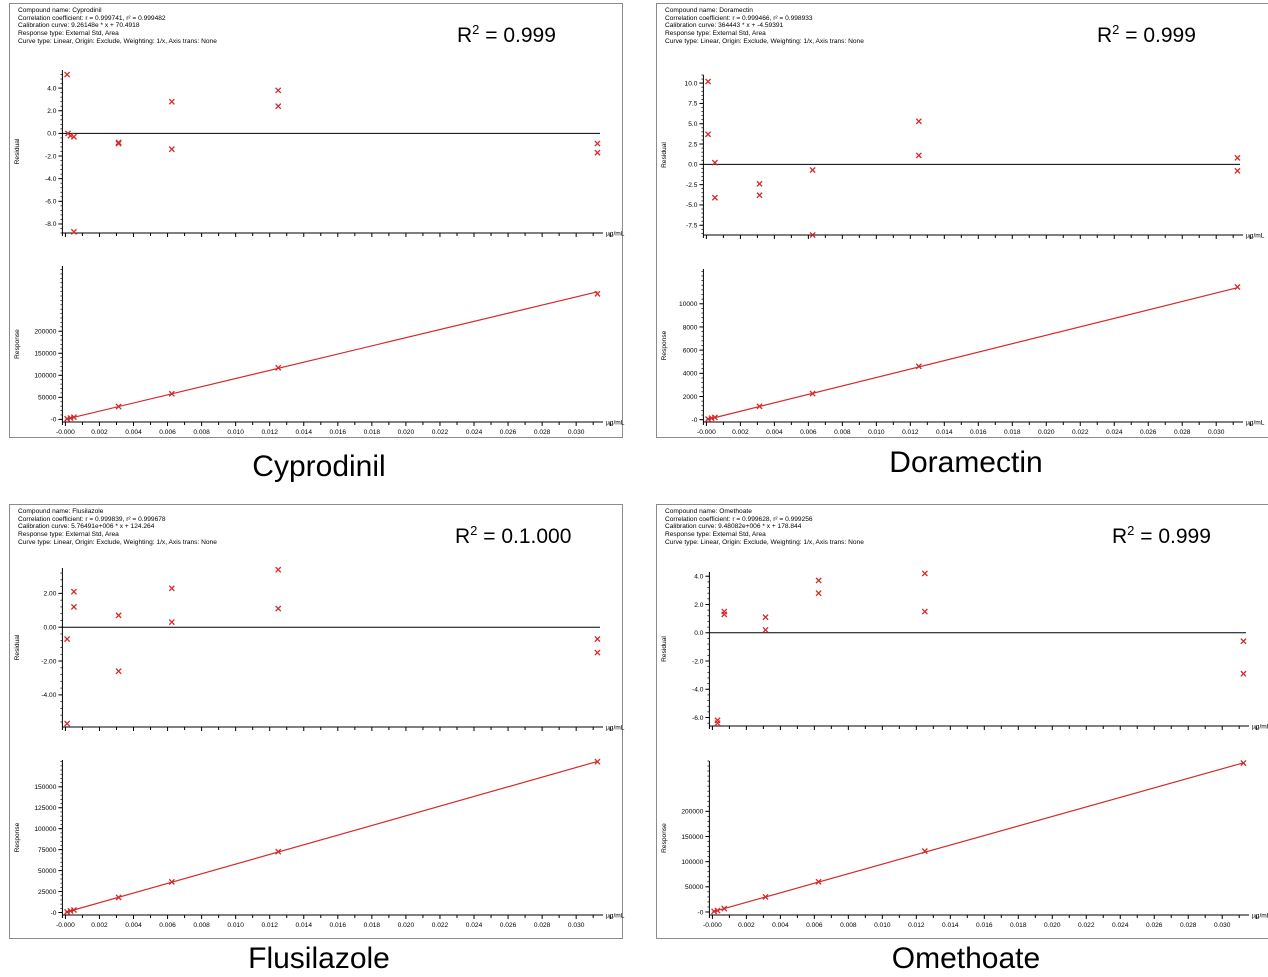 The image size is (1268, 977). What do you see at coordinates (724, 26) in the screenshot?
I see `info-calibration: Calibration curve: 364443 * x + -4.59391` at bounding box center [724, 26].